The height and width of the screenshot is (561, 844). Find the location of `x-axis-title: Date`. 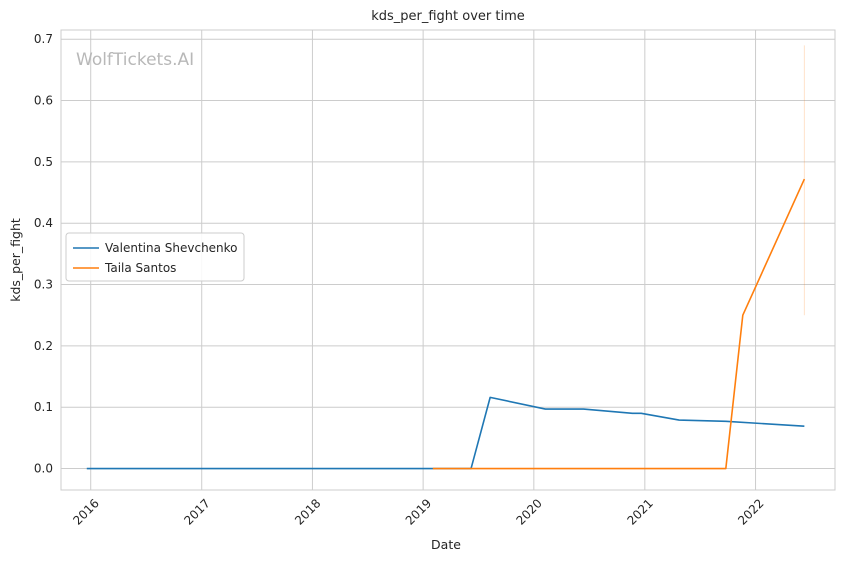

x-axis-title: Date is located at coordinates (446, 544).